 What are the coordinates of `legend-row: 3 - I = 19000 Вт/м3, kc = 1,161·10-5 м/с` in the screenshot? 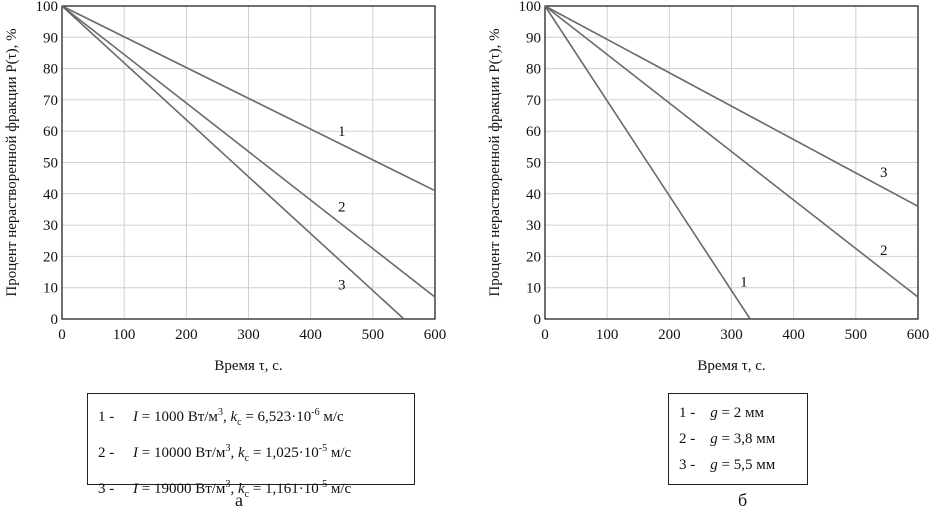 It's located at (251, 490).